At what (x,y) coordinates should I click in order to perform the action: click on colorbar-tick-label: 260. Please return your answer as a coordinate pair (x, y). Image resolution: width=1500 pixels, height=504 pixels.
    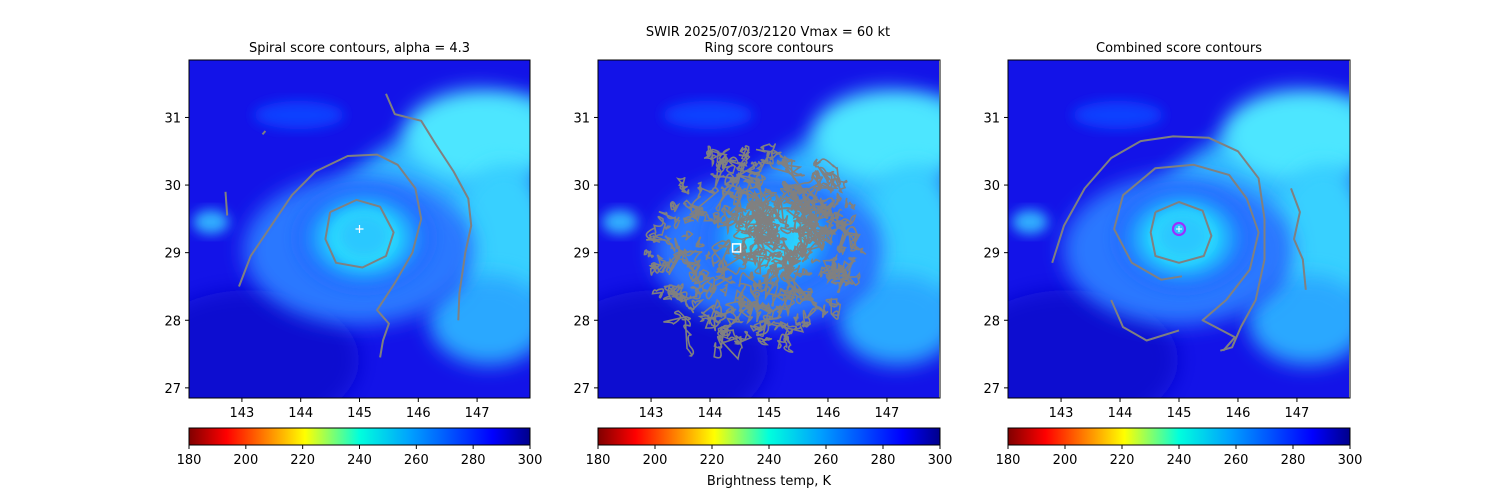
    Looking at the image, I should click on (416, 460).